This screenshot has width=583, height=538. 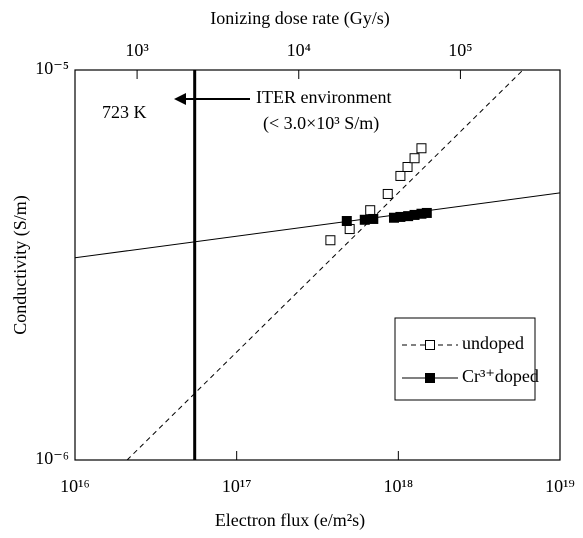 What do you see at coordinates (52, 458) in the screenshot?
I see `y-tick-label: 10⁻⁶` at bounding box center [52, 458].